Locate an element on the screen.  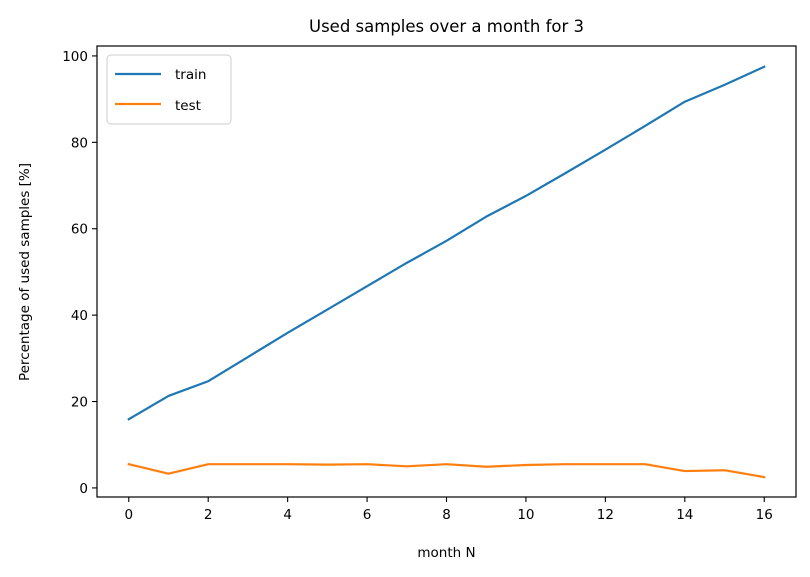
legend-label-test: test is located at coordinates (188, 106).